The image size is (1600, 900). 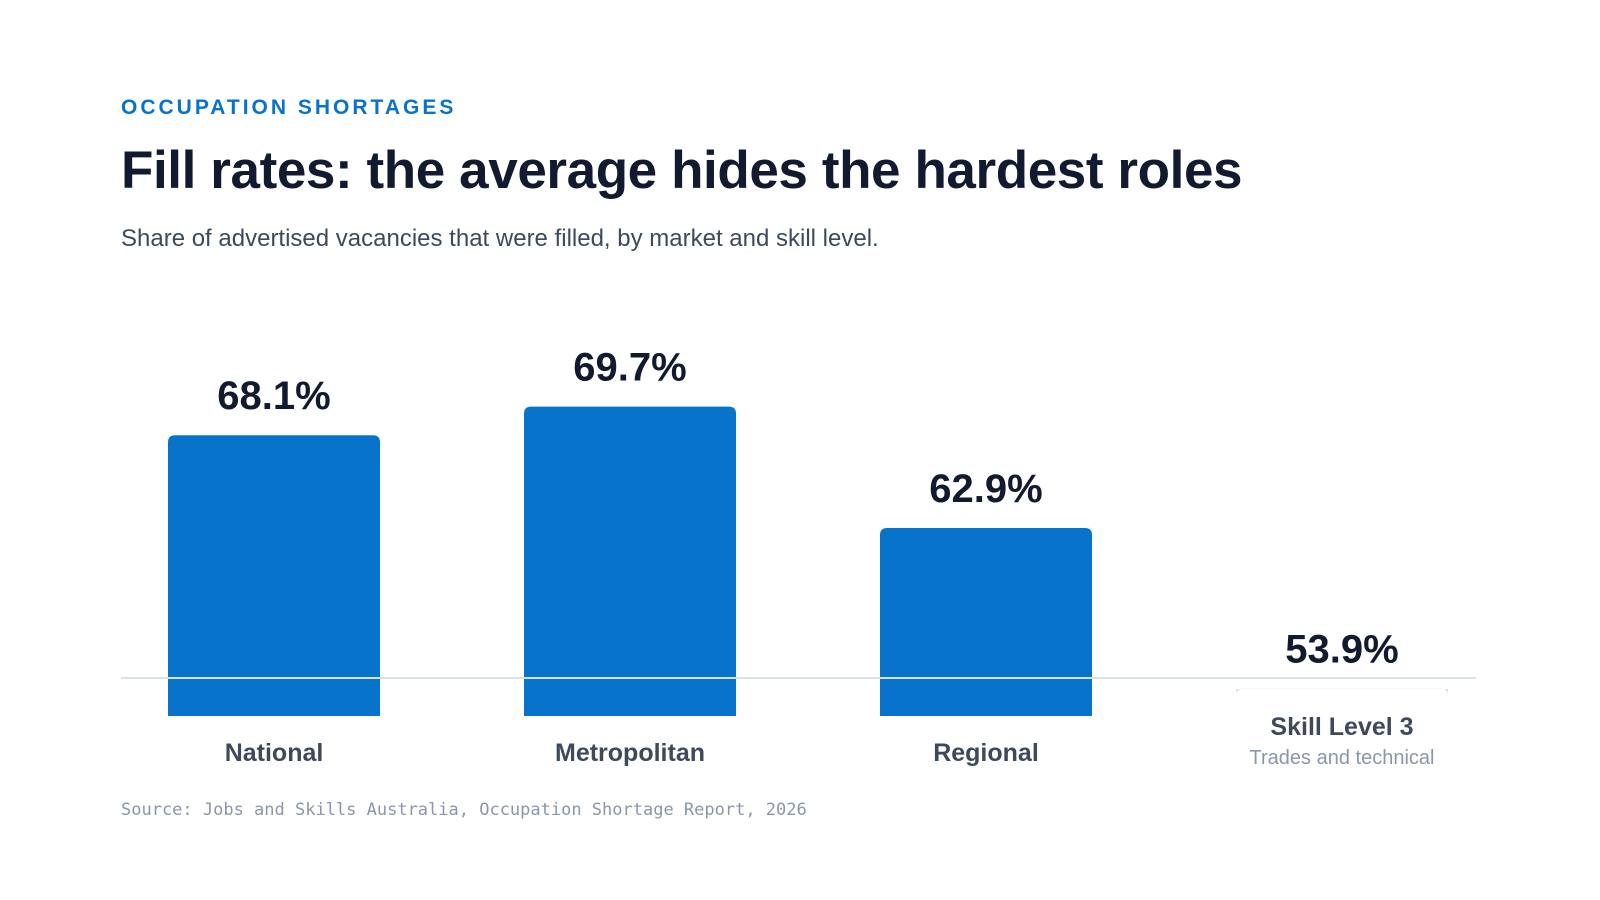 What do you see at coordinates (1342, 758) in the screenshot?
I see `category-sublabel: Trades and technical` at bounding box center [1342, 758].